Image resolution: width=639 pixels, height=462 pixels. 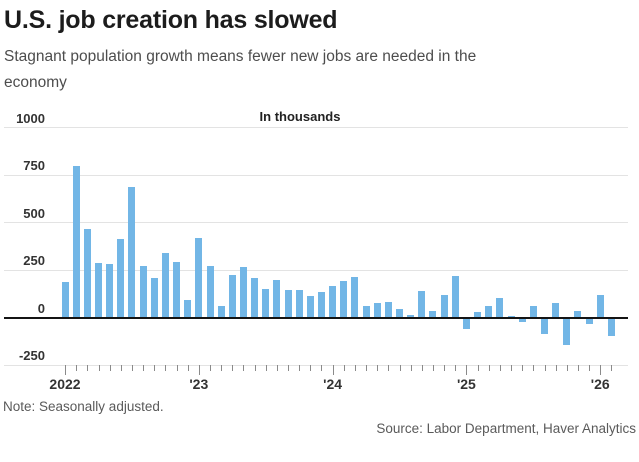 What do you see at coordinates (333, 384) in the screenshot?
I see `x-axis-year-label: '24` at bounding box center [333, 384].